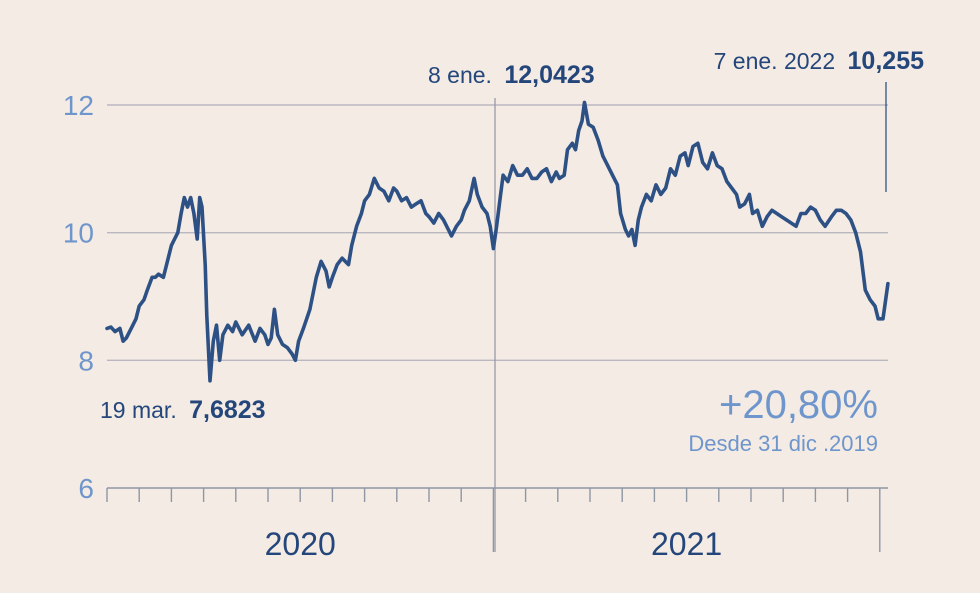  I want to click on annotation-last: 7 ene. 2022 10,255, so click(819, 61).